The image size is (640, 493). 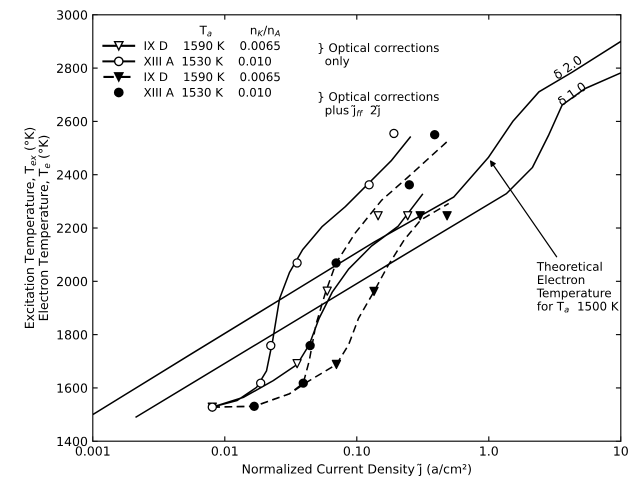 What do you see at coordinates (240, 31) in the screenshot?
I see `text: T$_{a}$ n$_{K}$/n$_{A}$` at bounding box center [240, 31].